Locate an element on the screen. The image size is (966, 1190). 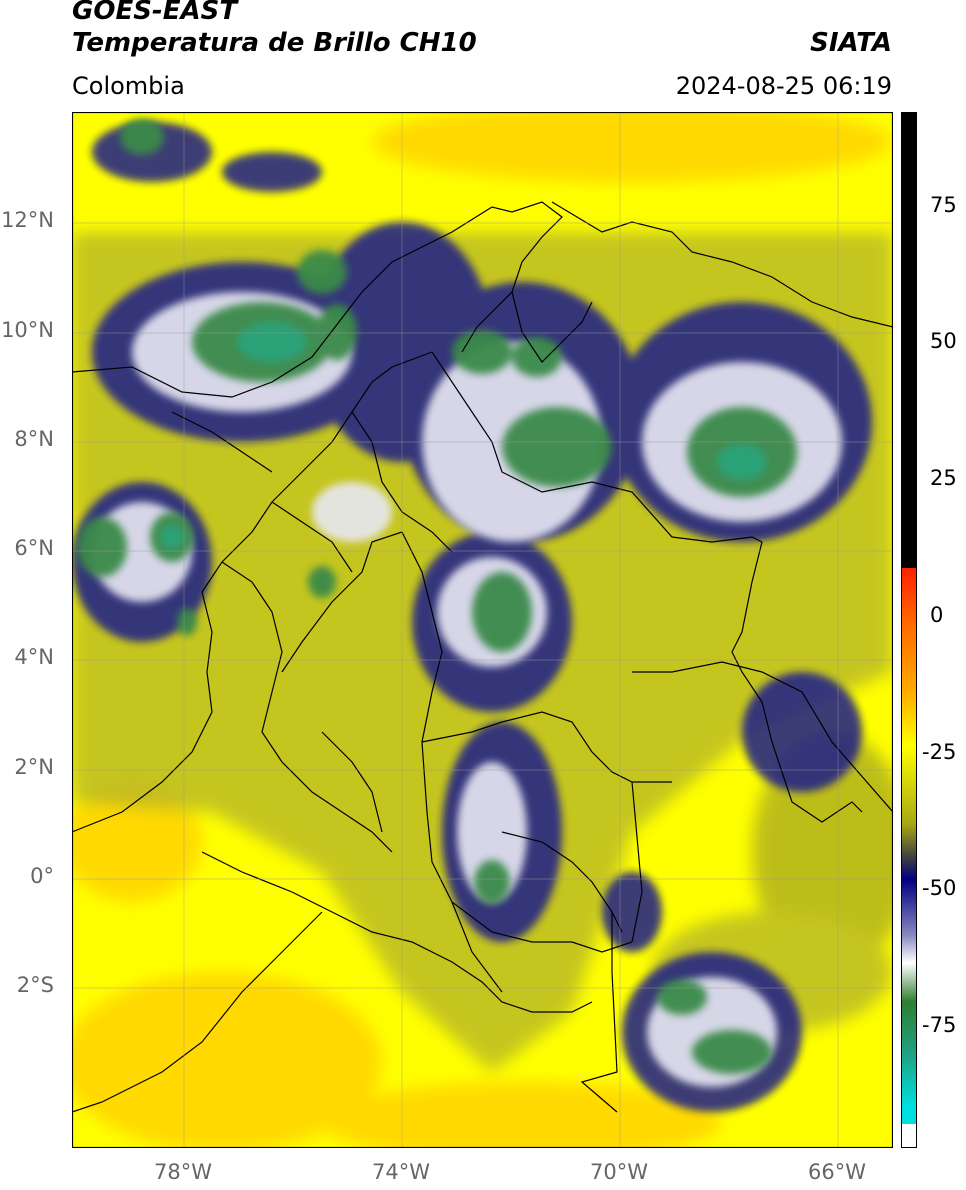
colorbar-tick-label: 75 is located at coordinates (943, 205).